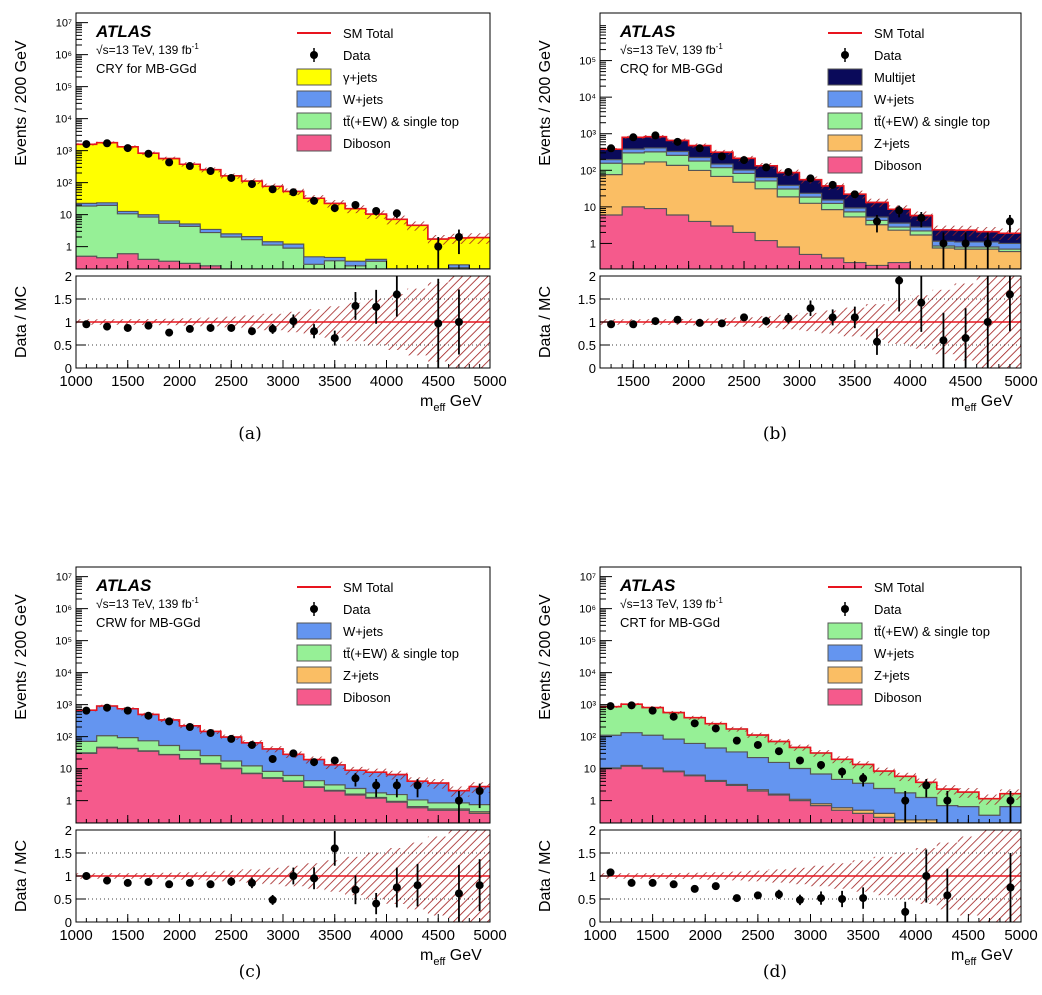 Image resolution: width=1042 pixels, height=995 pixels. I want to click on region-label: CRY for MB-GGd, so click(146, 68).